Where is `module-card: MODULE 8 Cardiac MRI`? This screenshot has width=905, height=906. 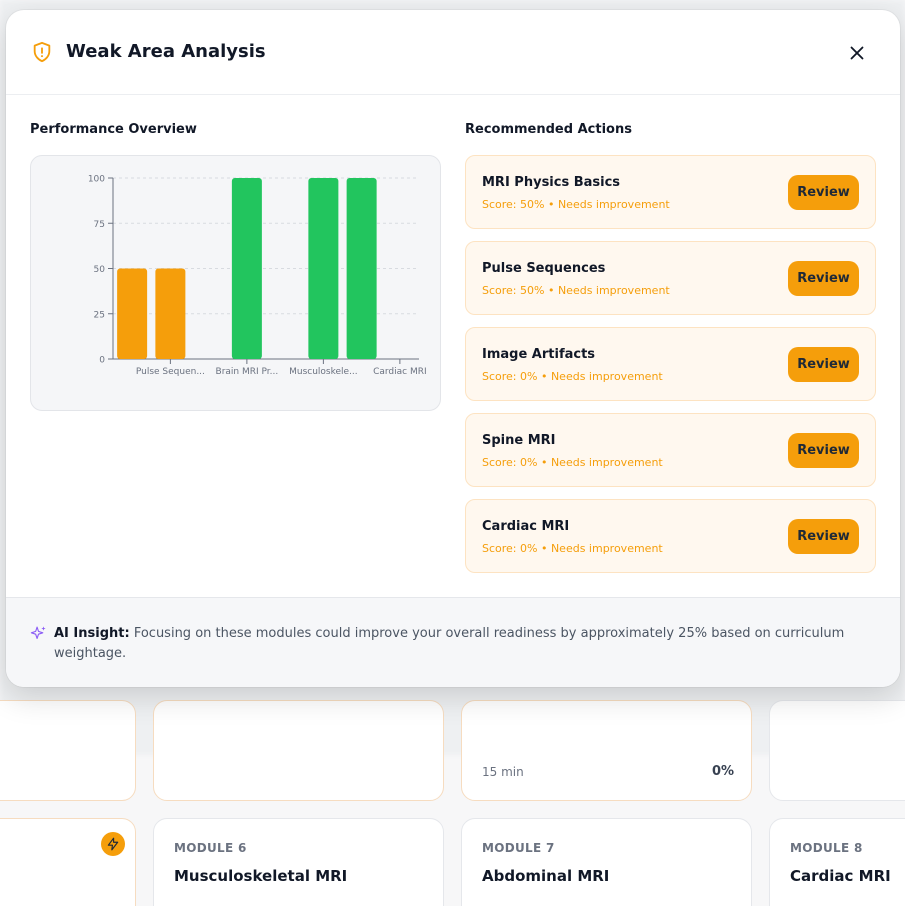 module-card: MODULE 8 Cardiac MRI is located at coordinates (837, 862).